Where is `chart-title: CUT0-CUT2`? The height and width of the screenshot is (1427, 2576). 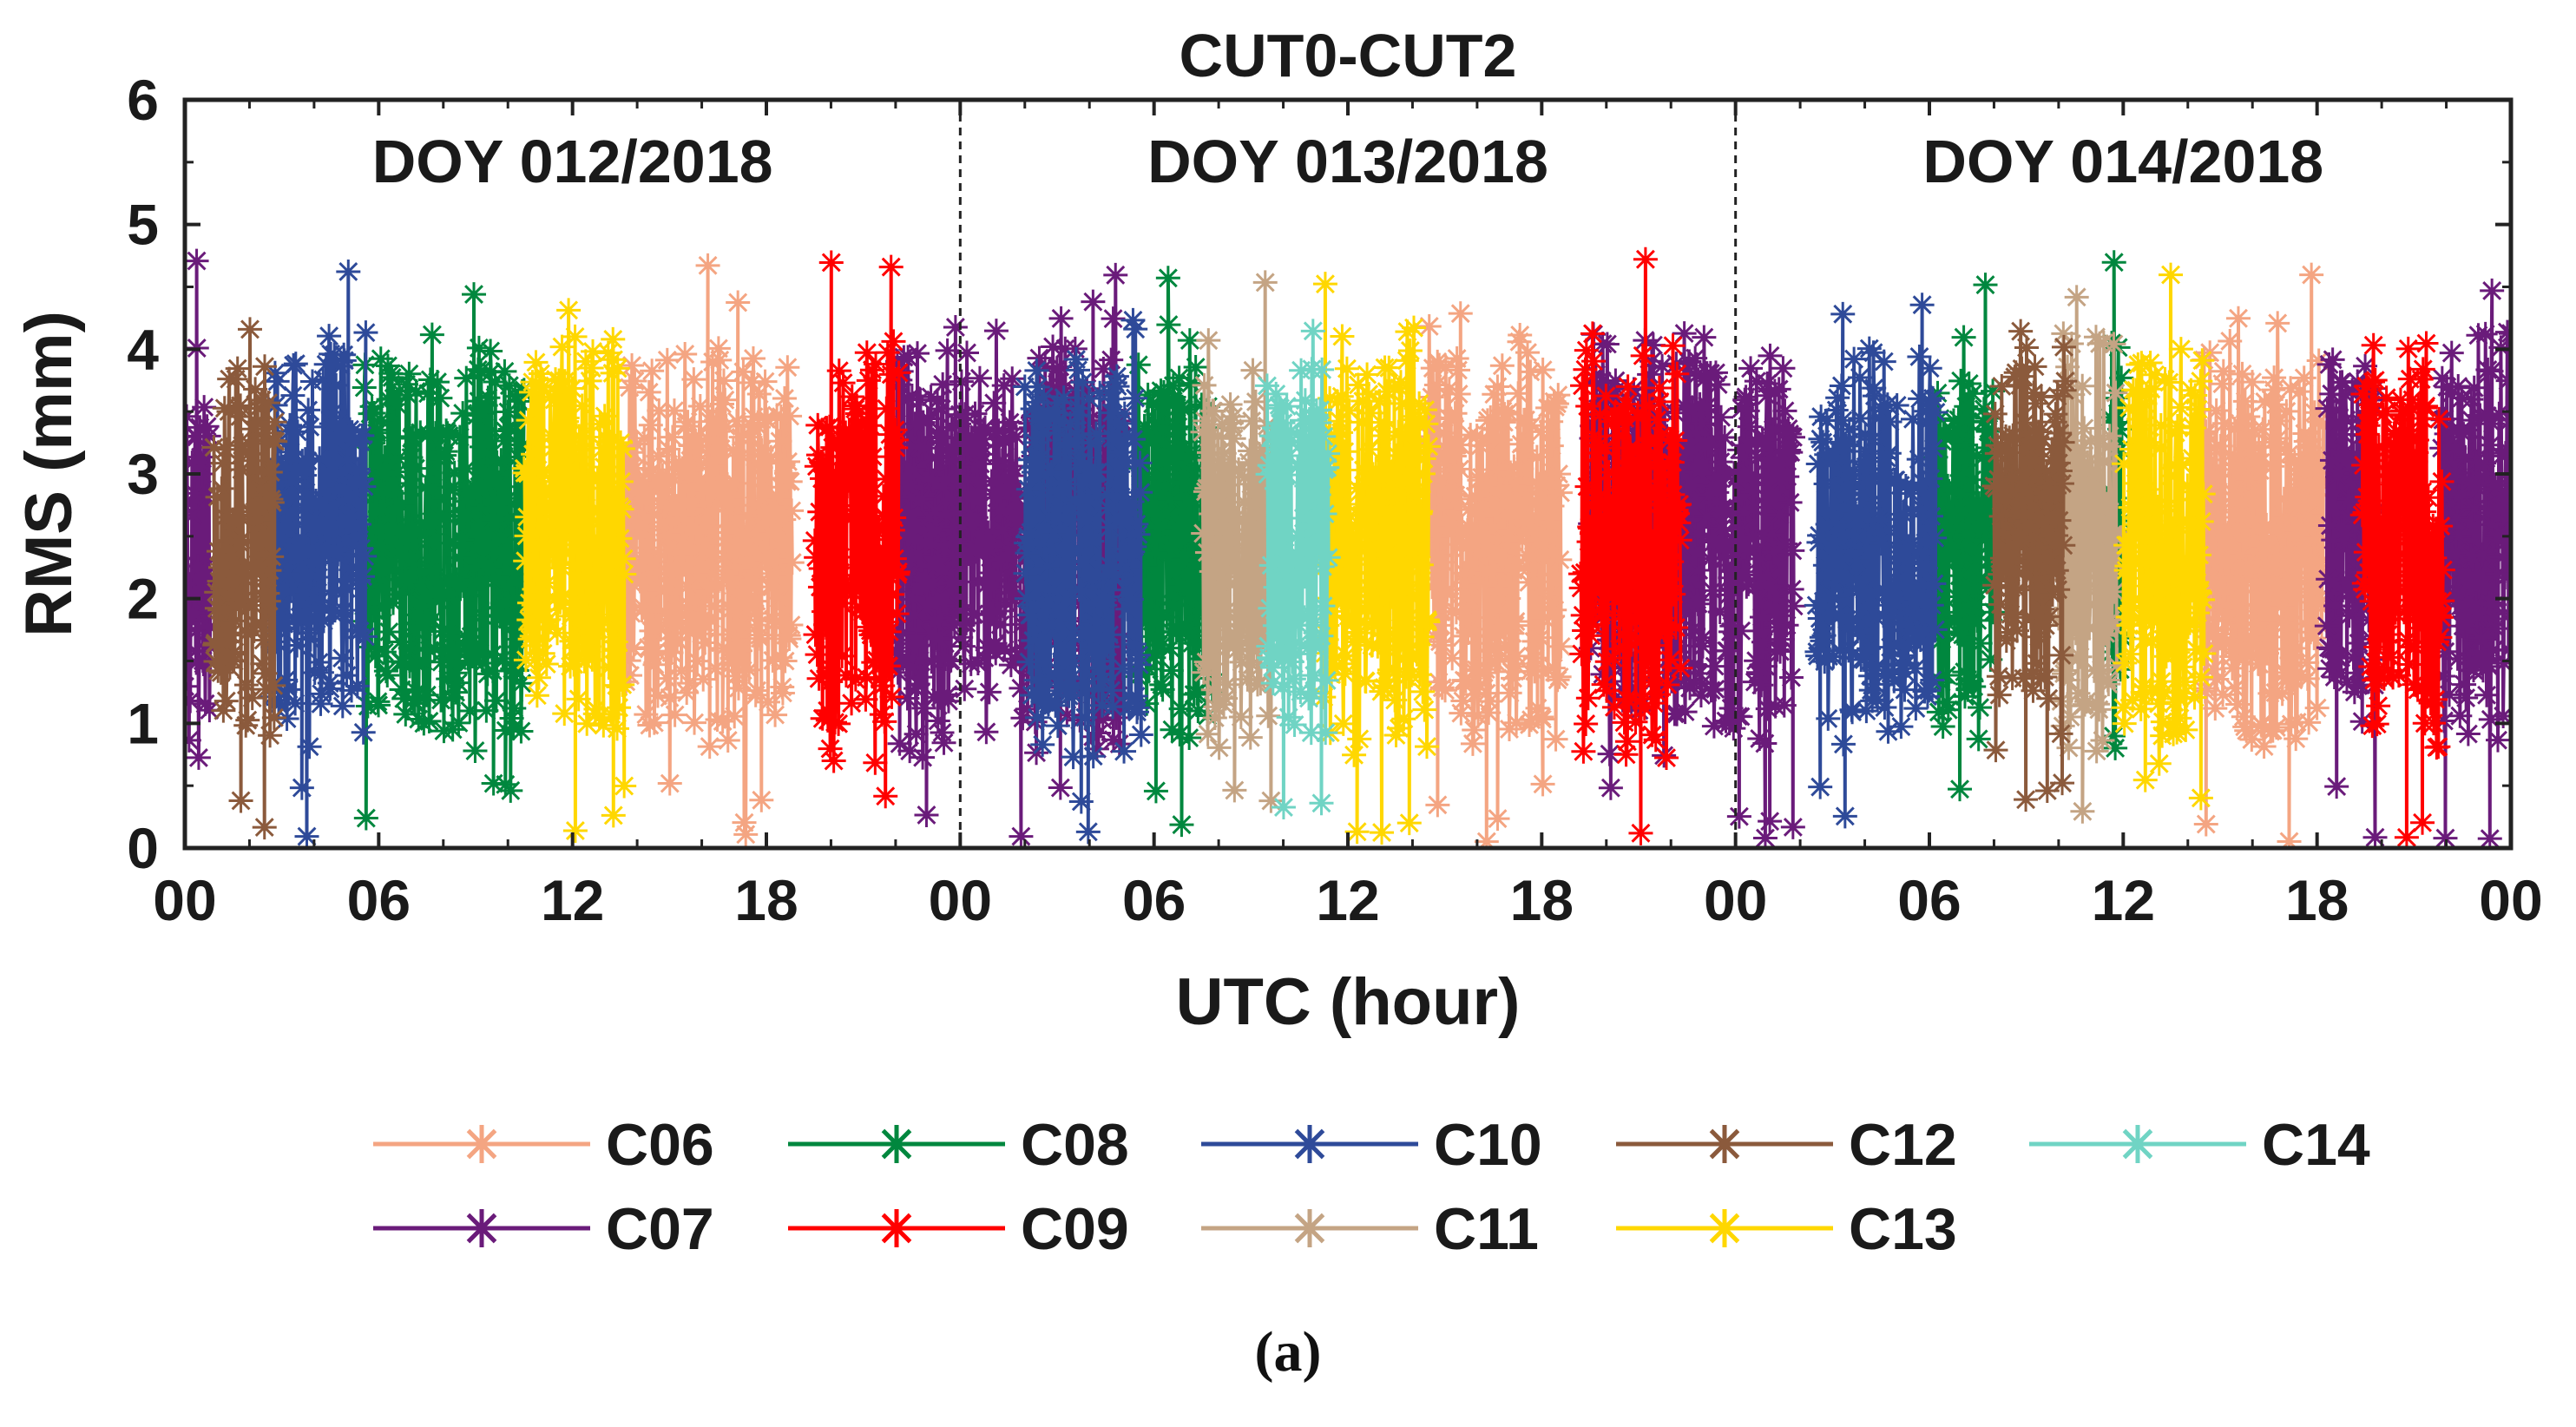 chart-title: CUT0-CUT2 is located at coordinates (1348, 55).